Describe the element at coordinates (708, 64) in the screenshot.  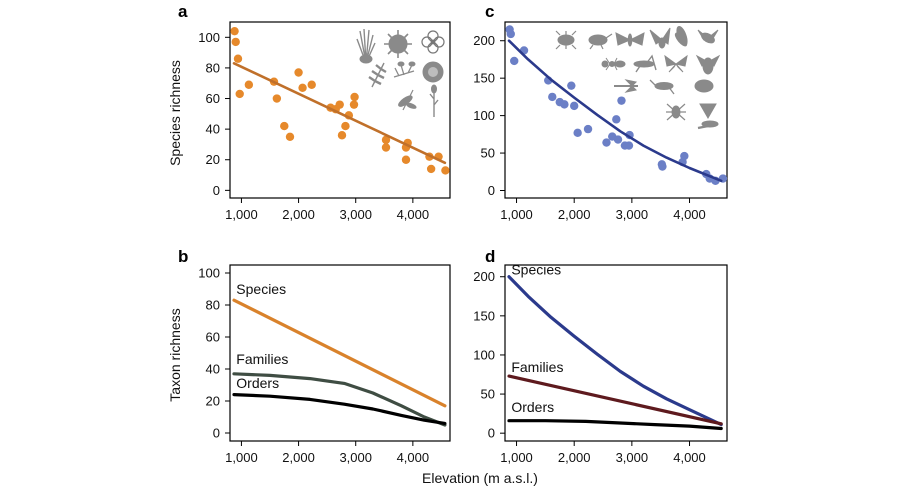
I see `bee-icon` at that location.